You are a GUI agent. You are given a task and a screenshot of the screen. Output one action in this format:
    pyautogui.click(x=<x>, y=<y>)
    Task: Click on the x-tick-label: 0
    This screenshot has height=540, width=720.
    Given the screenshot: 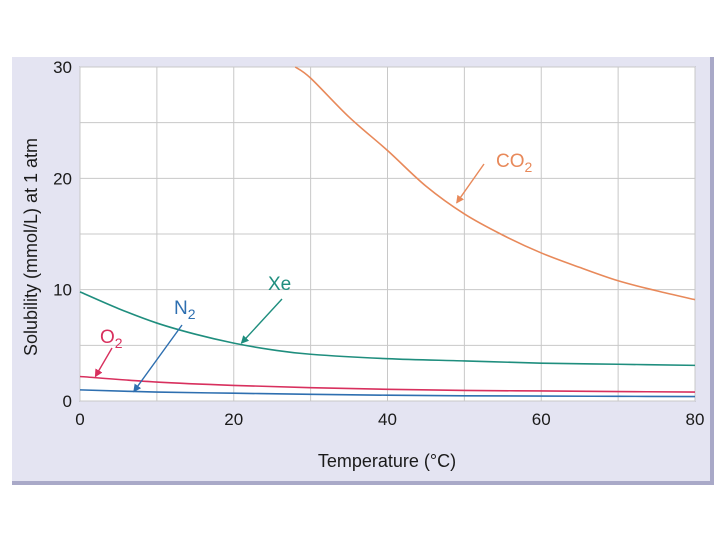 What is the action you would take?
    pyautogui.click(x=79, y=419)
    